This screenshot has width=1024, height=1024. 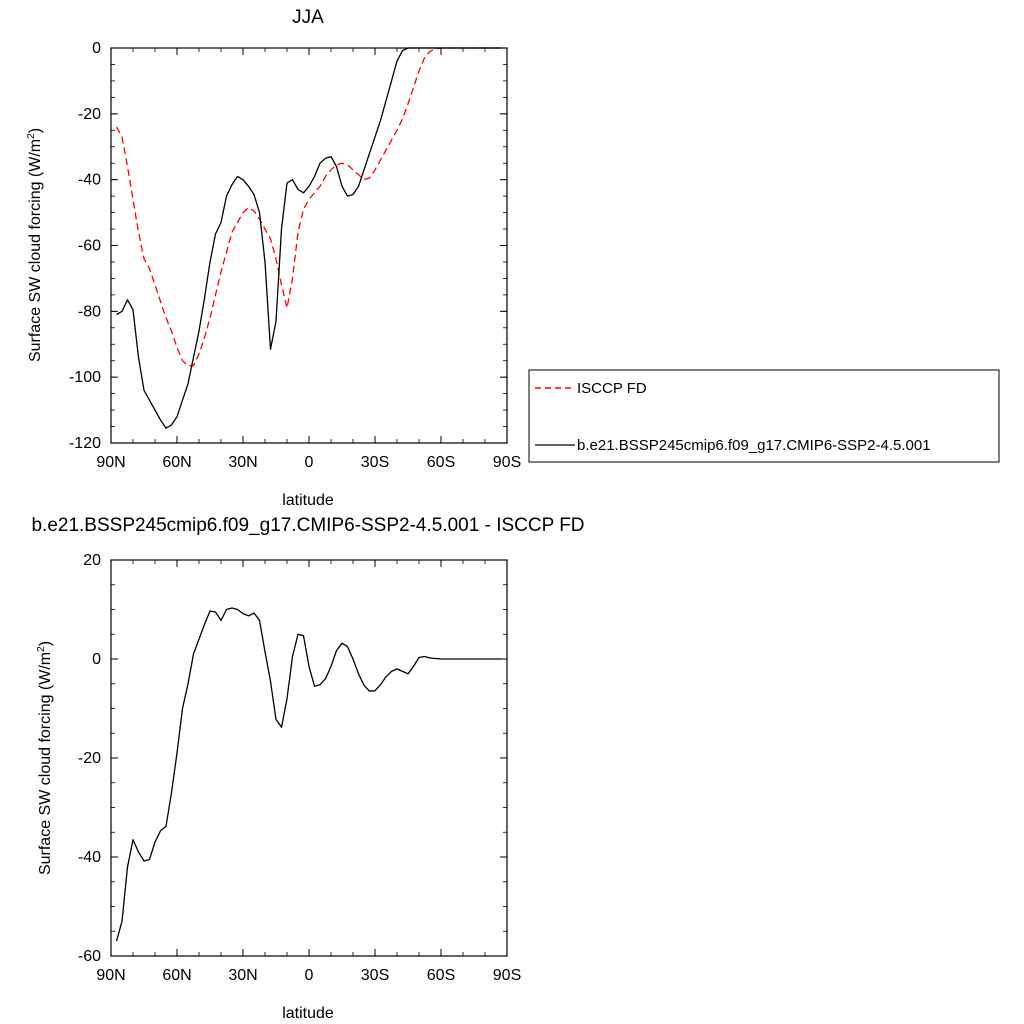 I want to click on top-xtick-label: 90S, so click(x=507, y=462).